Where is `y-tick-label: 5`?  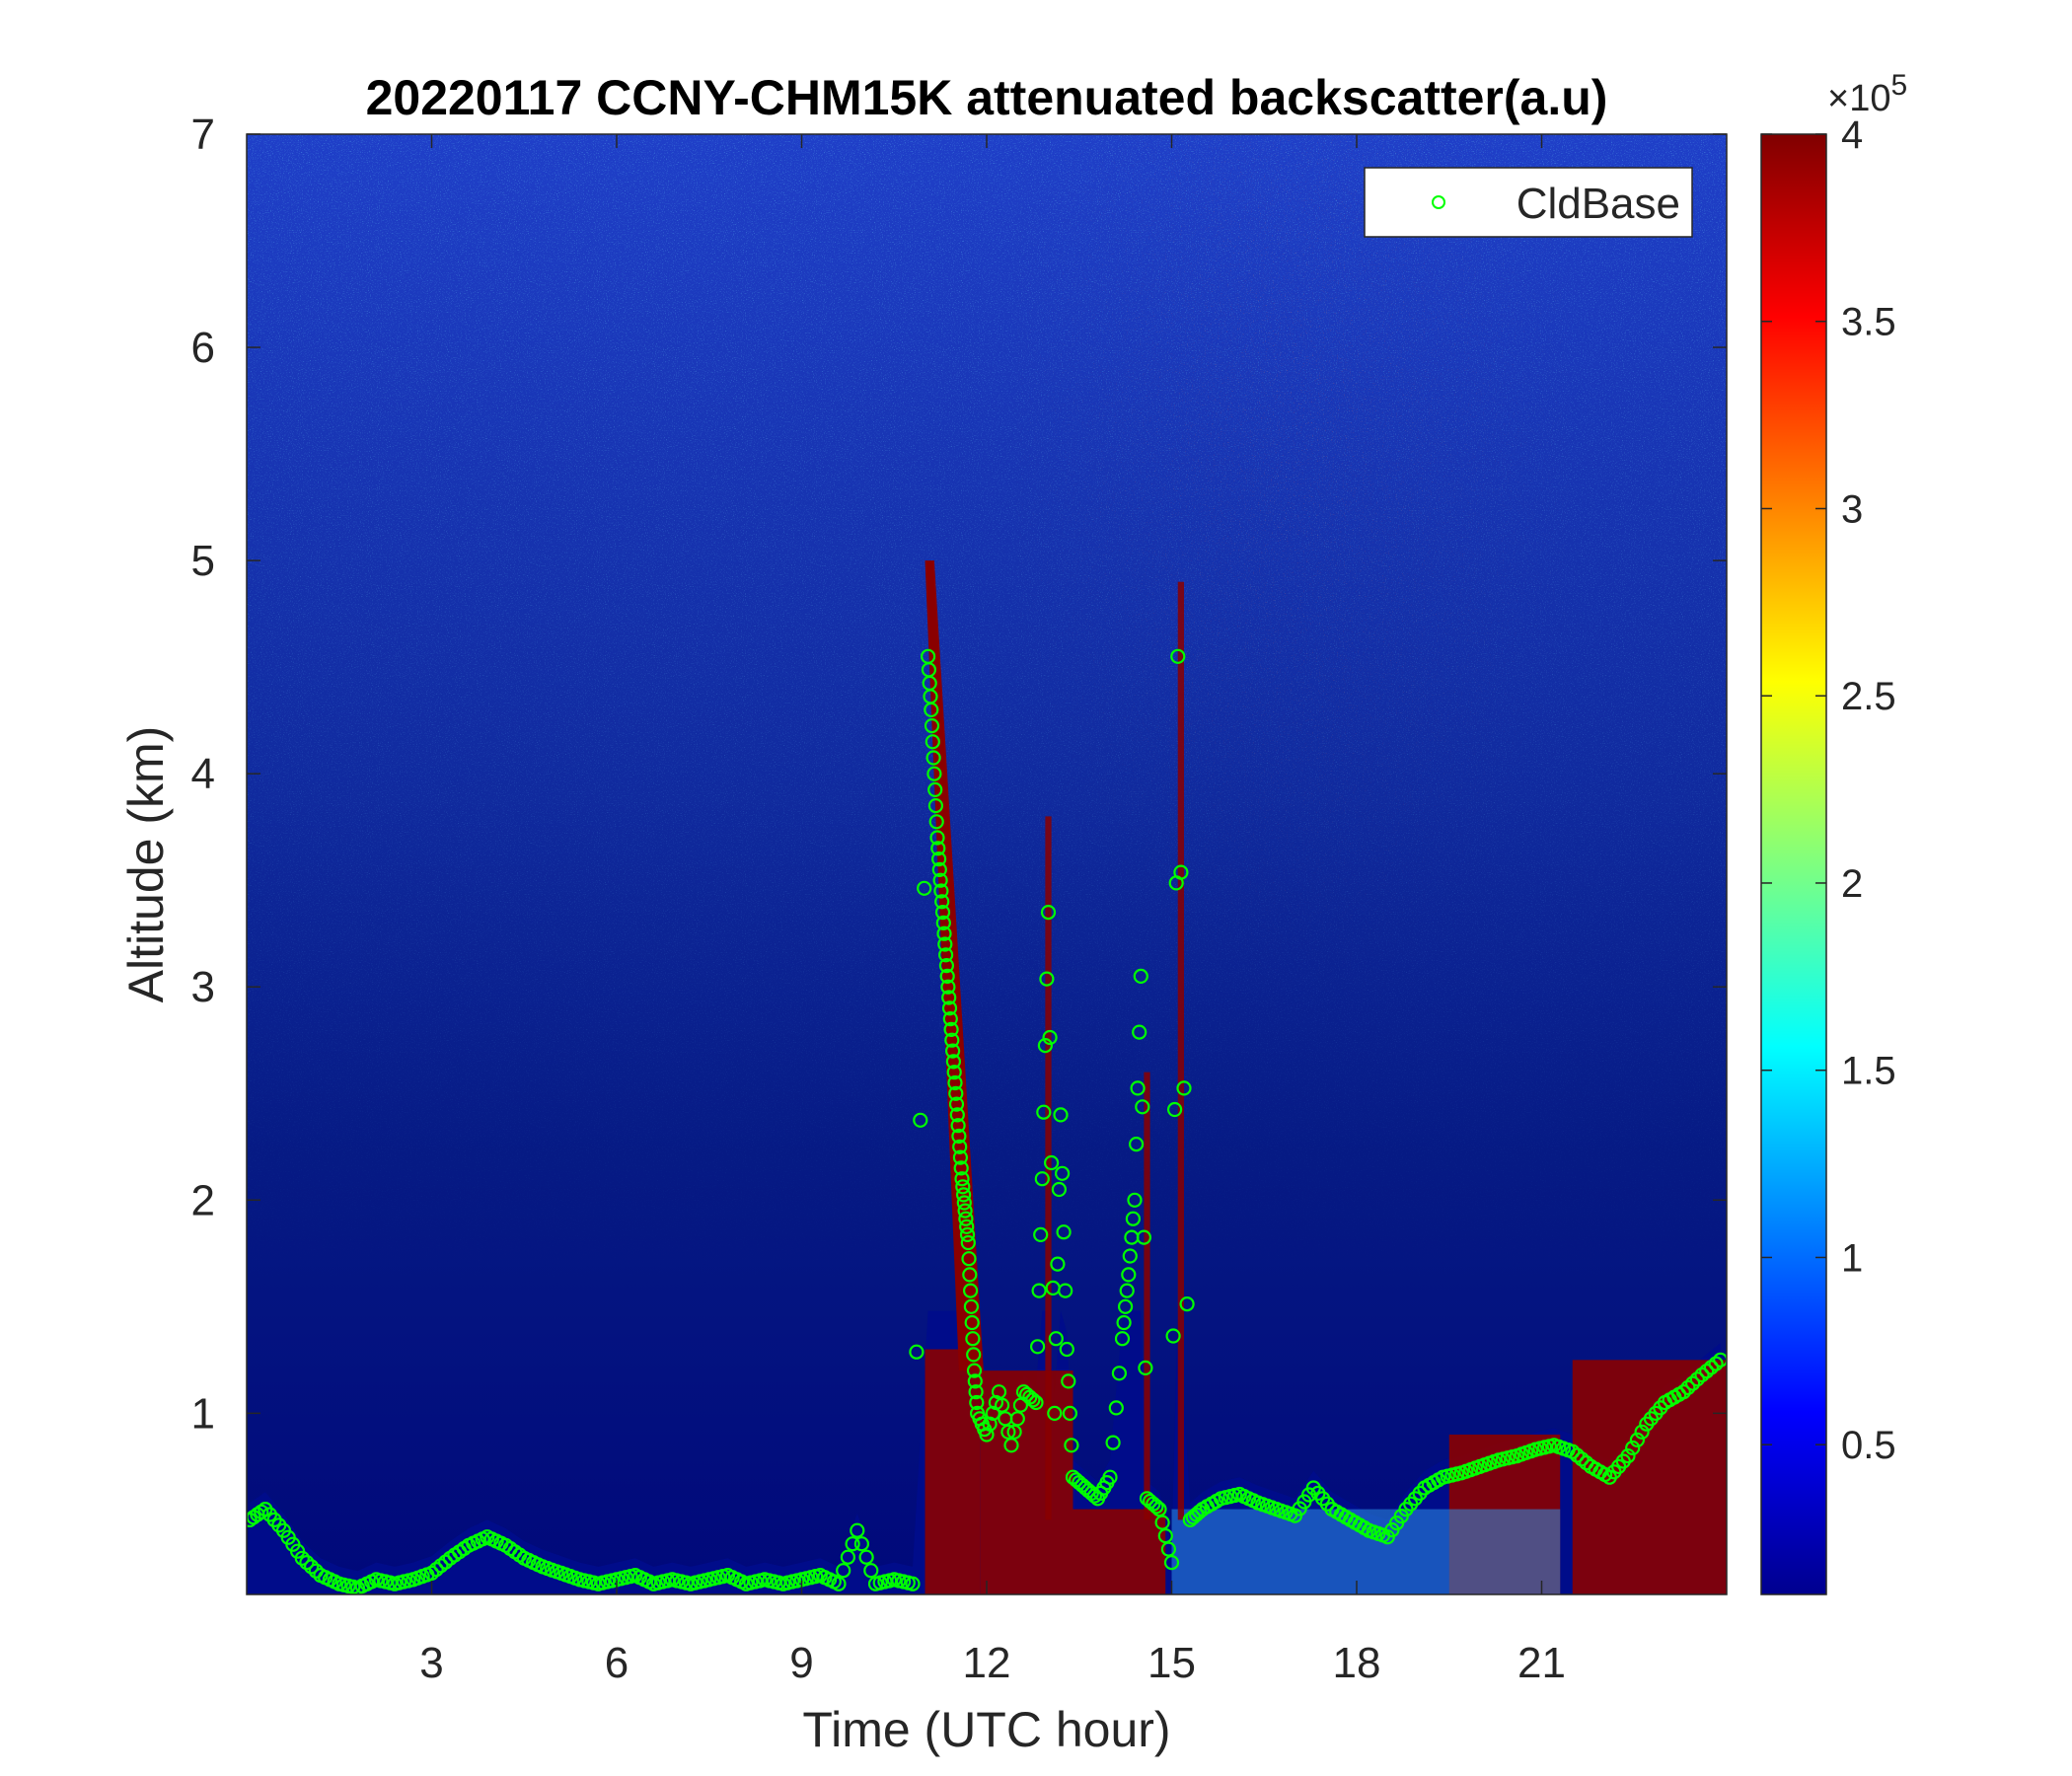
y-tick-label: 5 is located at coordinates (203, 561).